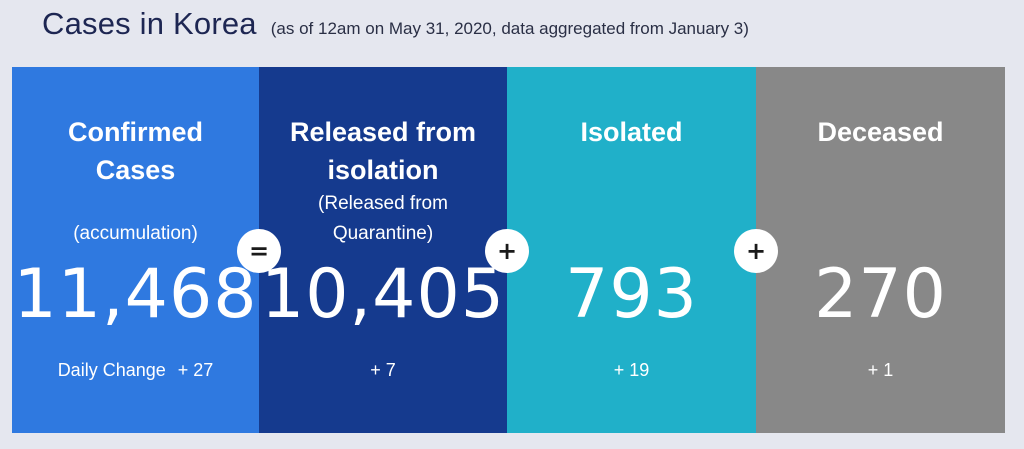  Describe the element at coordinates (135, 294) in the screenshot. I see `confirmed-cases-value: 11,468` at that location.